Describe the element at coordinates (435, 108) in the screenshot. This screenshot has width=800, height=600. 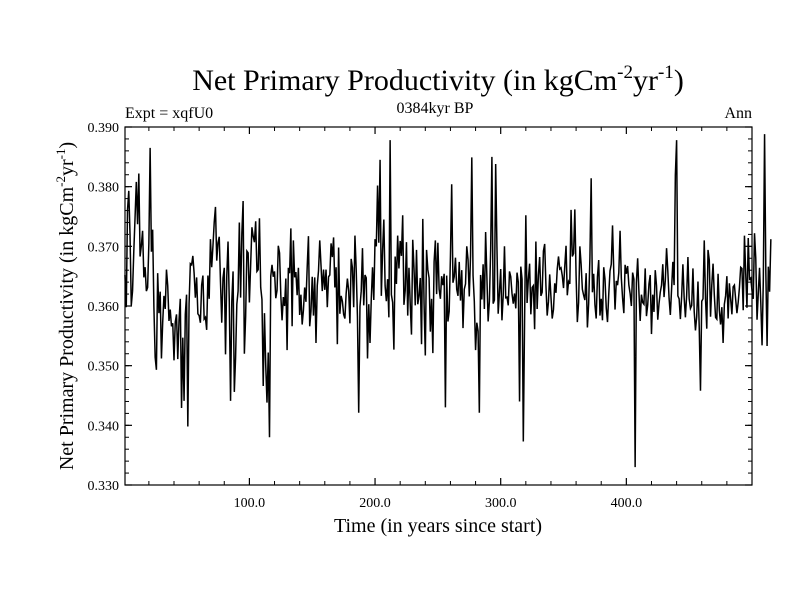
I see `period-label: 0384kyr BP` at that location.